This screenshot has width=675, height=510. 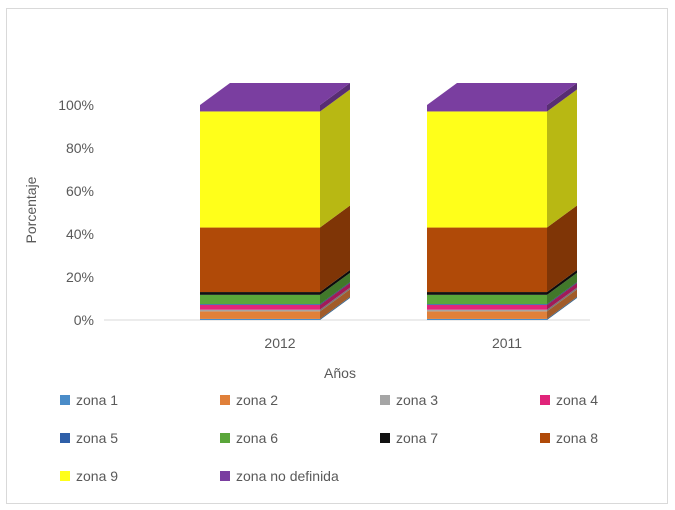 I want to click on legend-label: zona 2, so click(x=257, y=400).